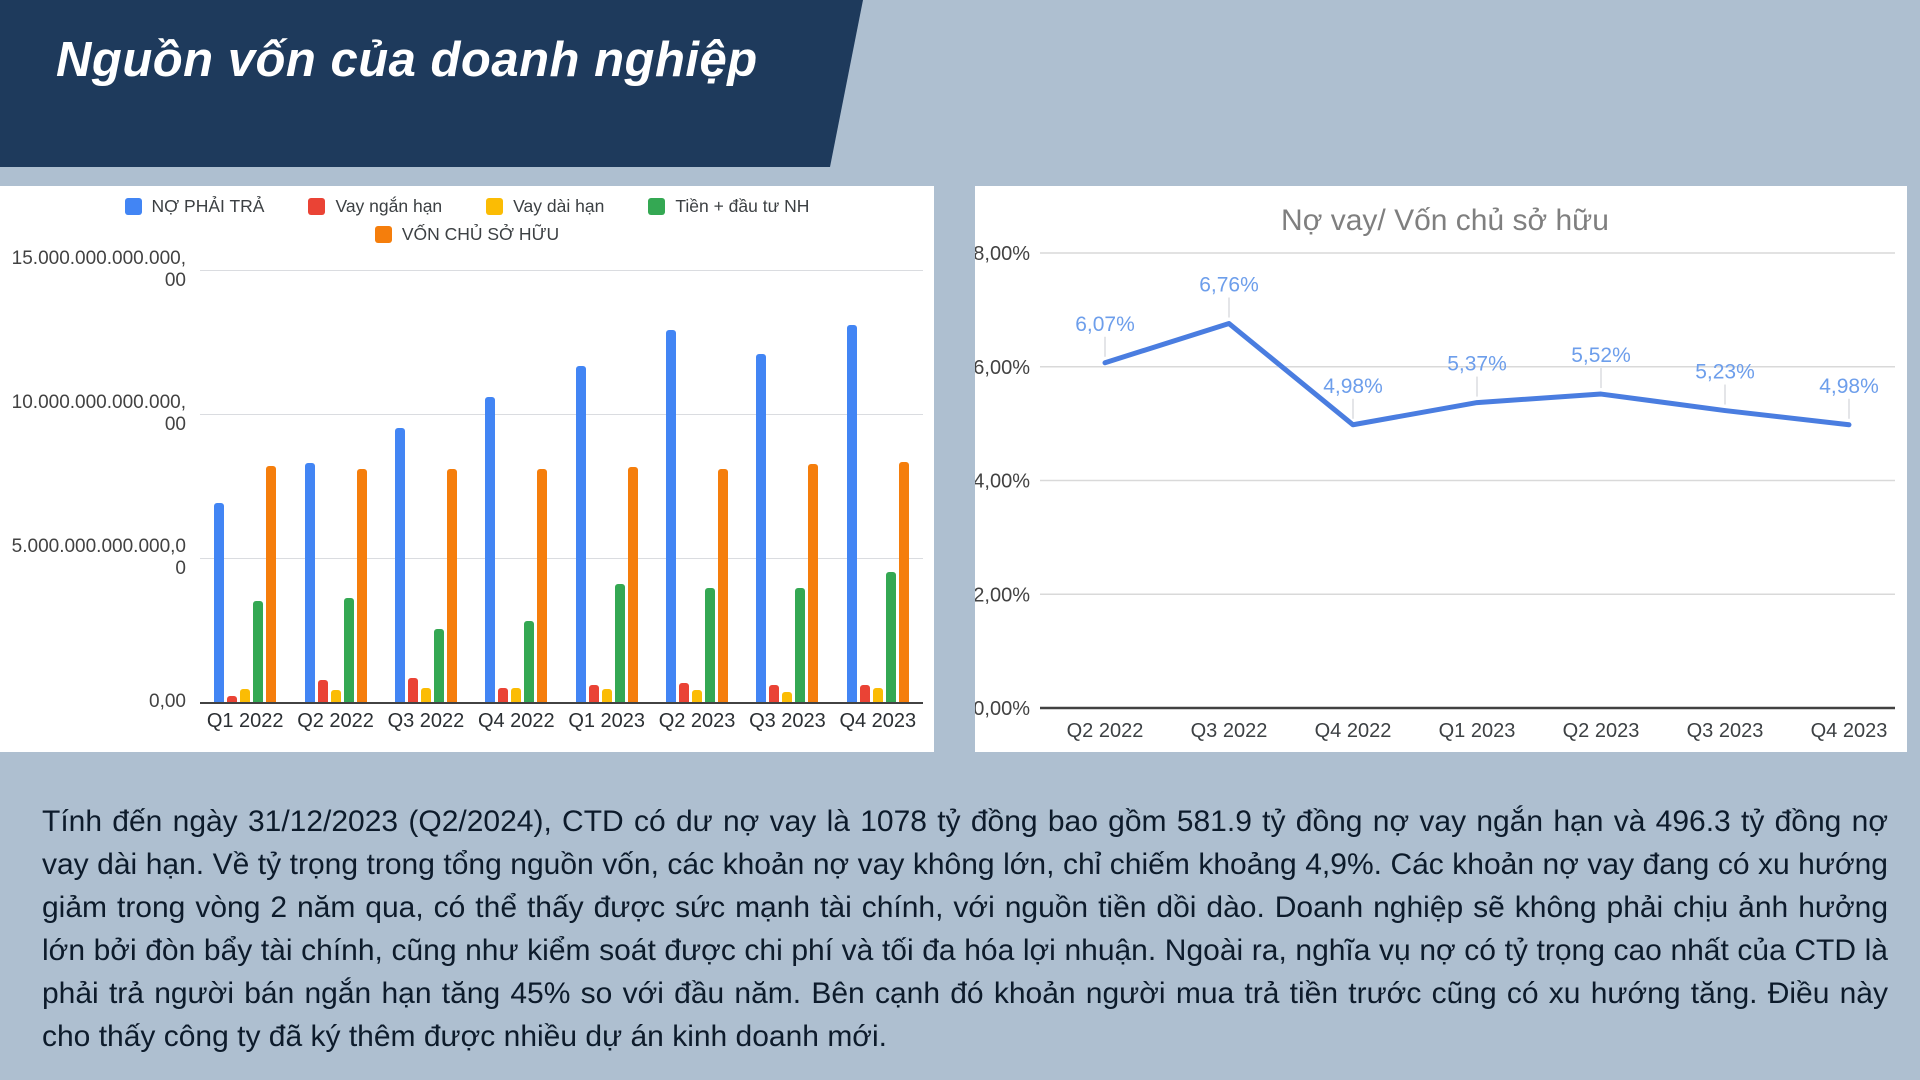  Describe the element at coordinates (1002, 709) in the screenshot. I see `y-axis-tick-label: 0,00%` at that location.